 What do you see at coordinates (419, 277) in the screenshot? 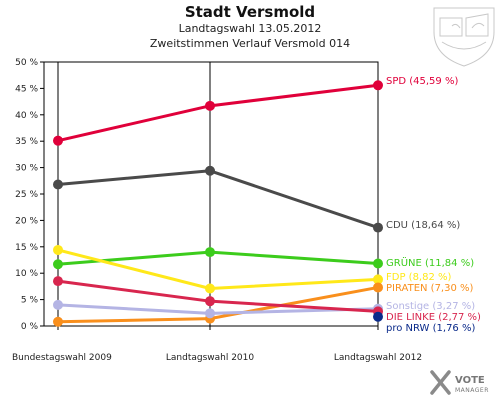
I see `series-label: FDP (8,82 %)` at bounding box center [419, 277].